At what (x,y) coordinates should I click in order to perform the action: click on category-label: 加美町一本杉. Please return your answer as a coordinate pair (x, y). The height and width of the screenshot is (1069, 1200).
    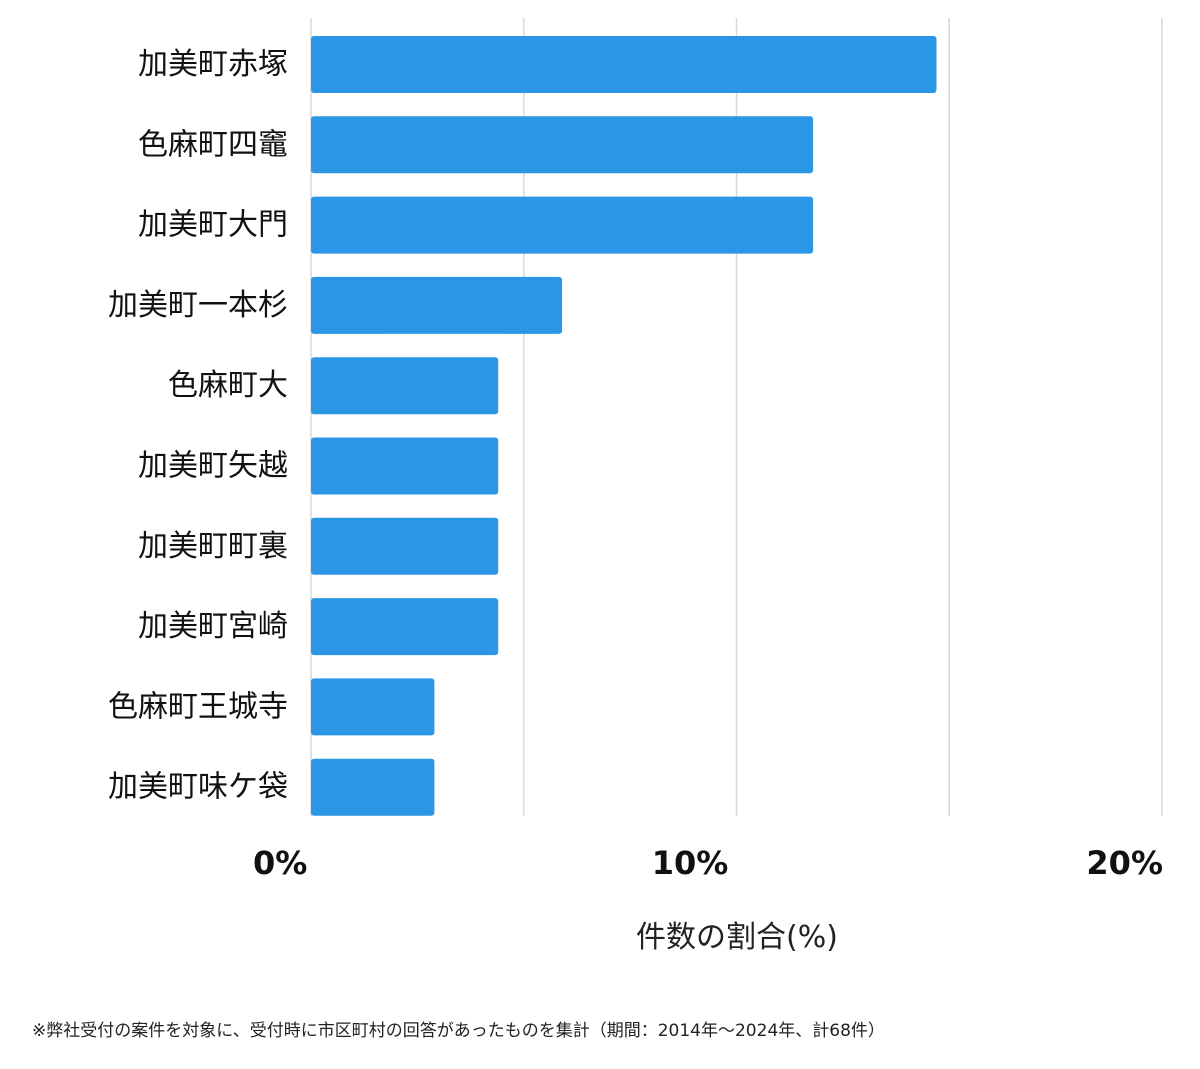
    Looking at the image, I should click on (198, 305).